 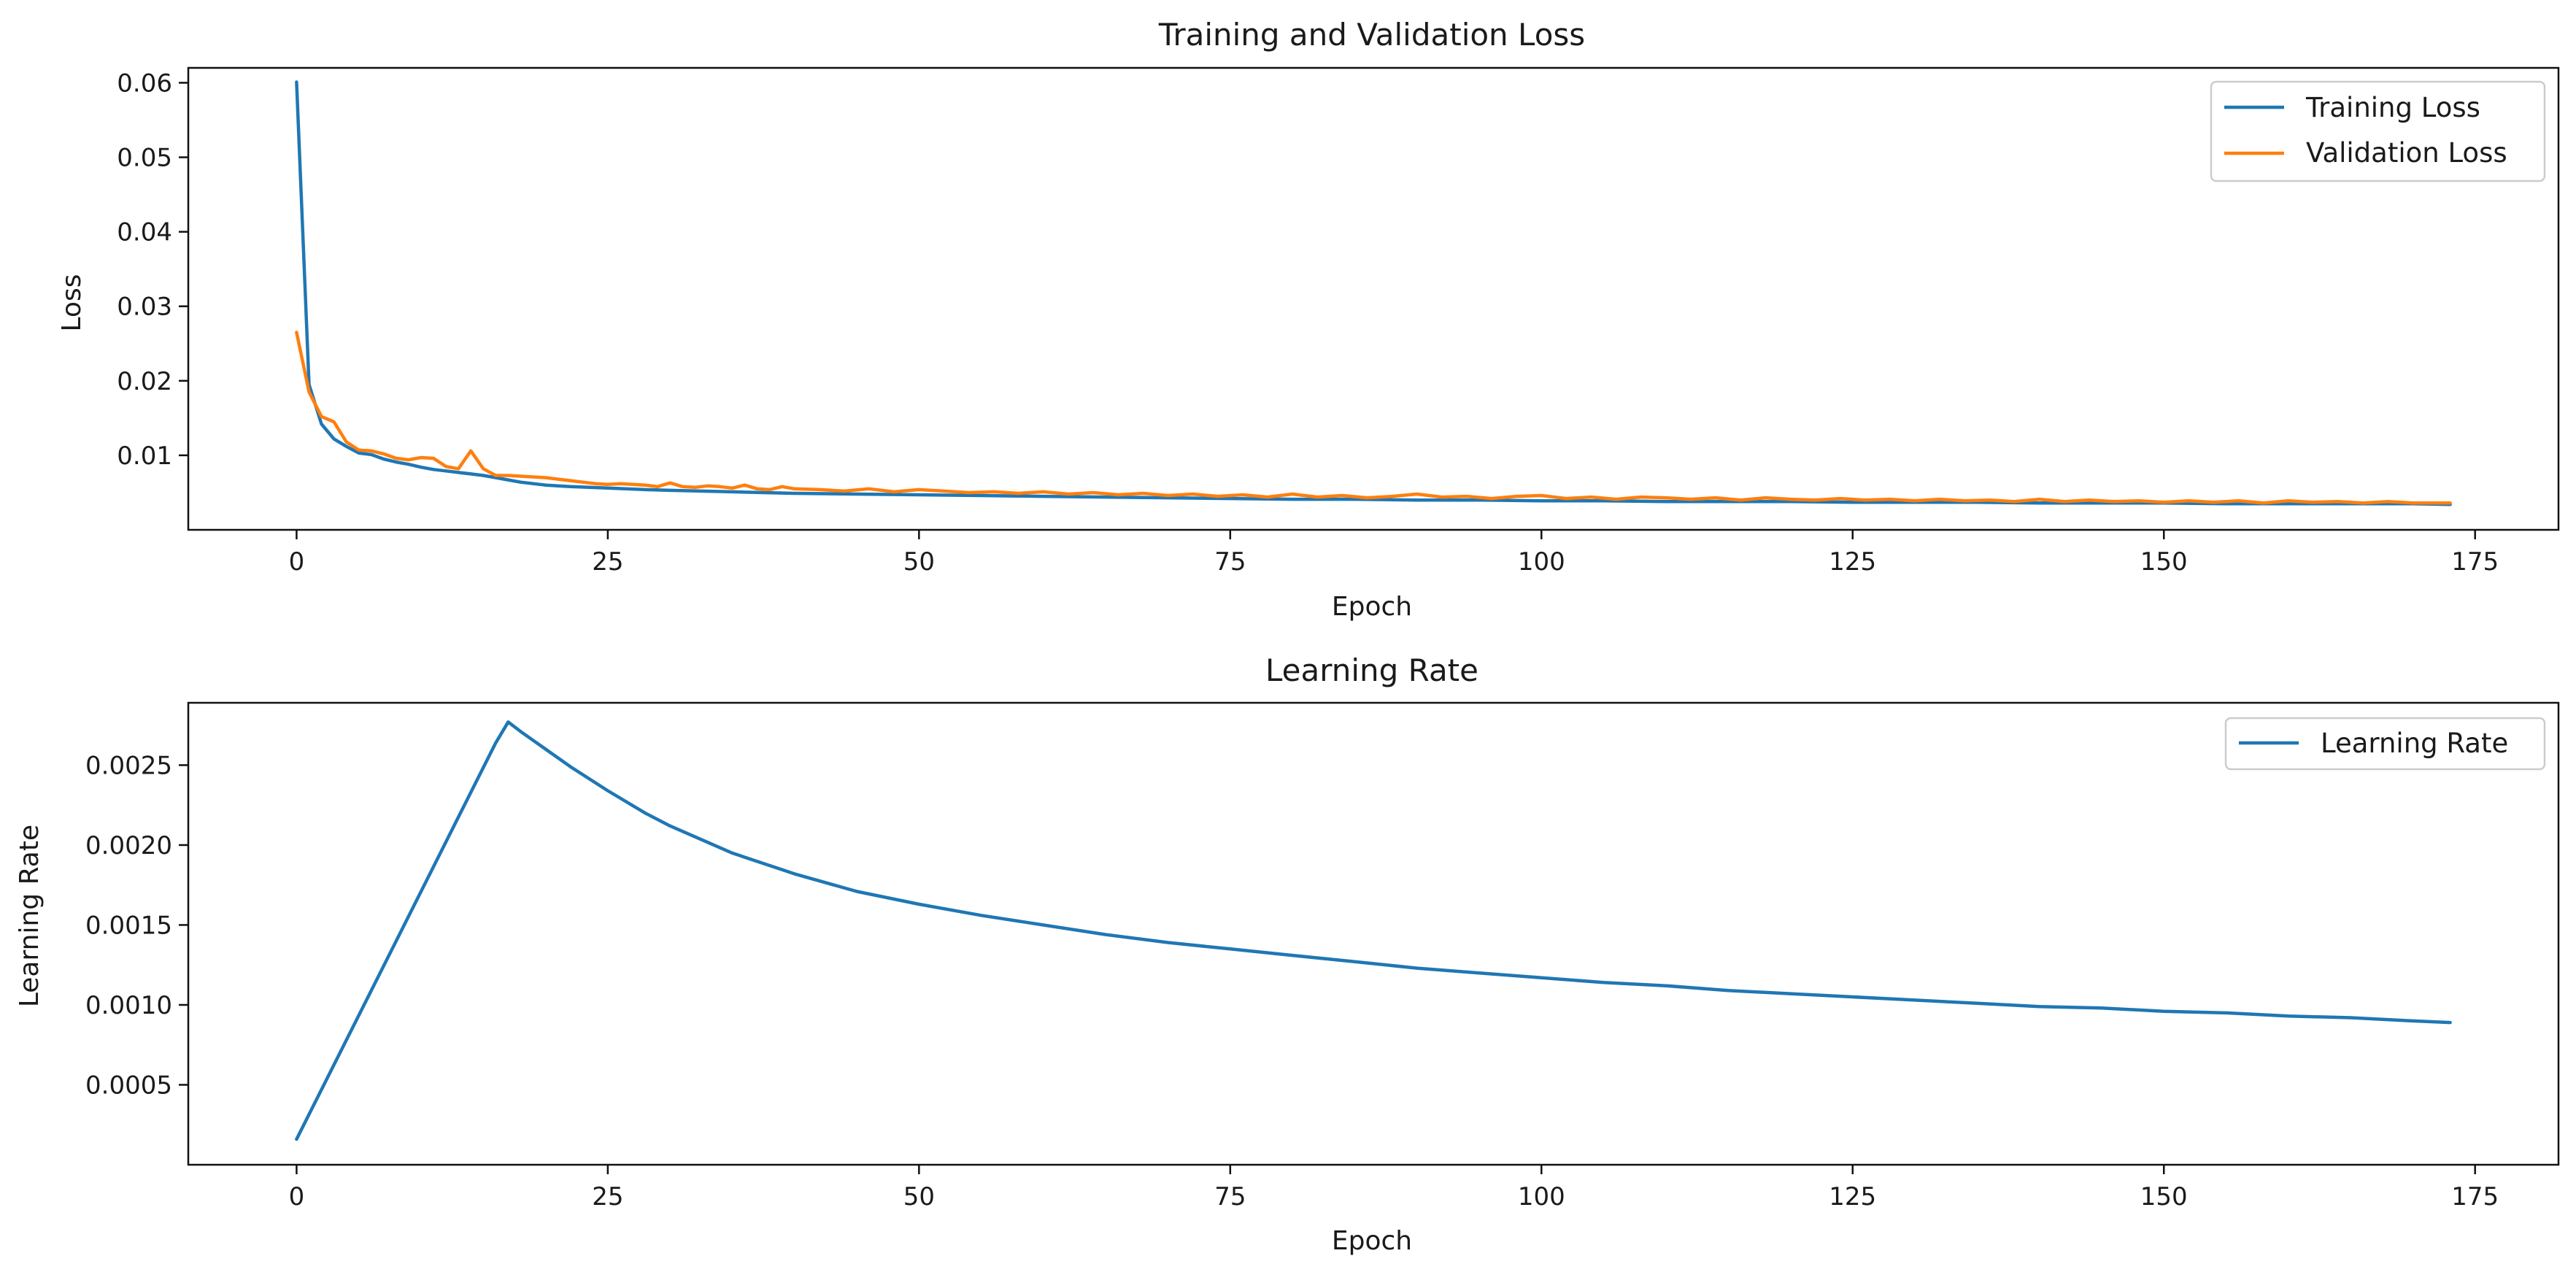 I want to click on lr-legend: Learning Rate, so click(x=2385, y=744).